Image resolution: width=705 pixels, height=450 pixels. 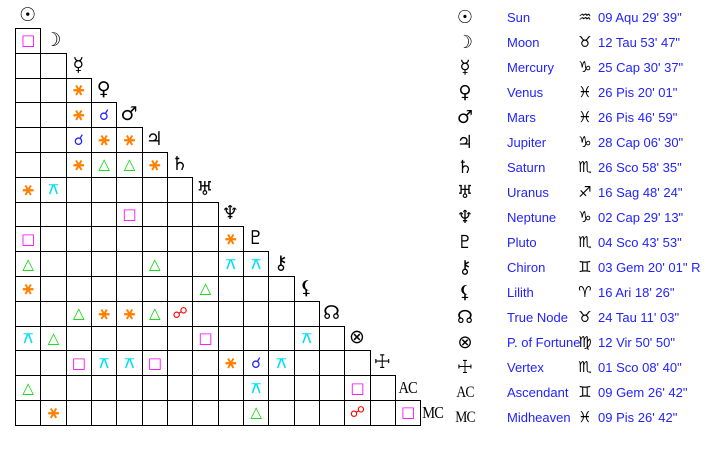 I want to click on planet-row: ☊ True Node ♉ 24 Tau 11' 03", so click(x=576, y=317).